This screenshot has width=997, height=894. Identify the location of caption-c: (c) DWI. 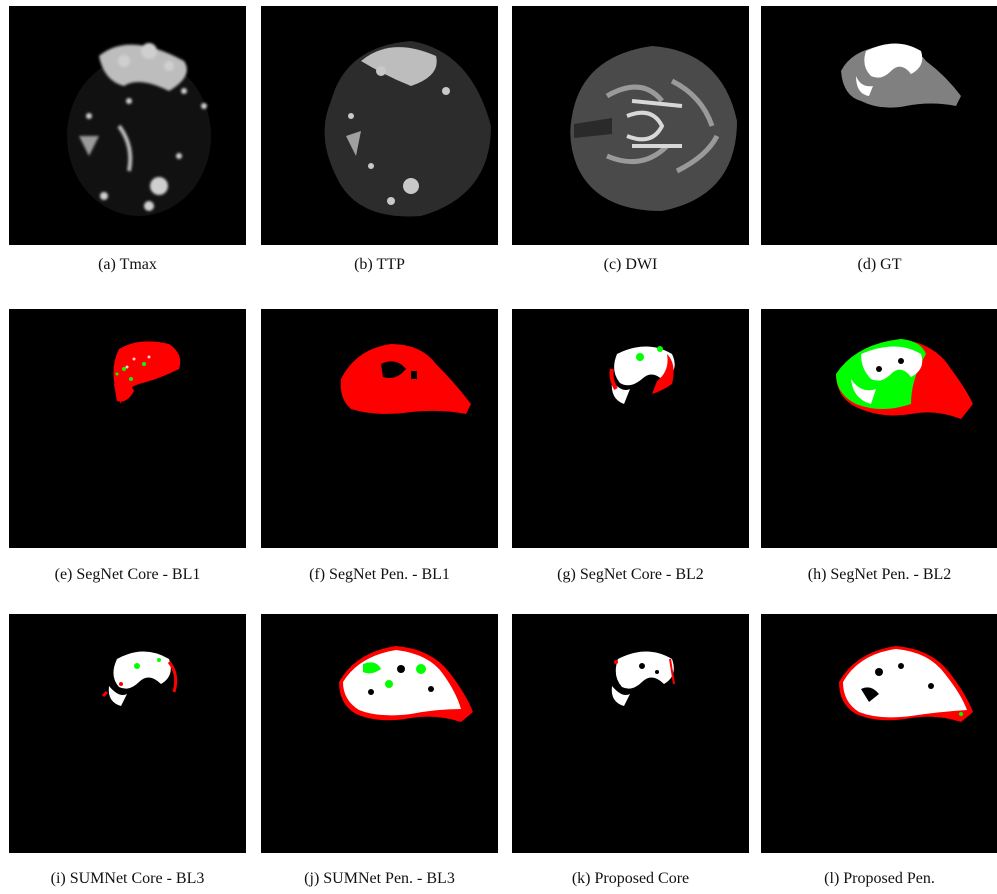
(630, 264).